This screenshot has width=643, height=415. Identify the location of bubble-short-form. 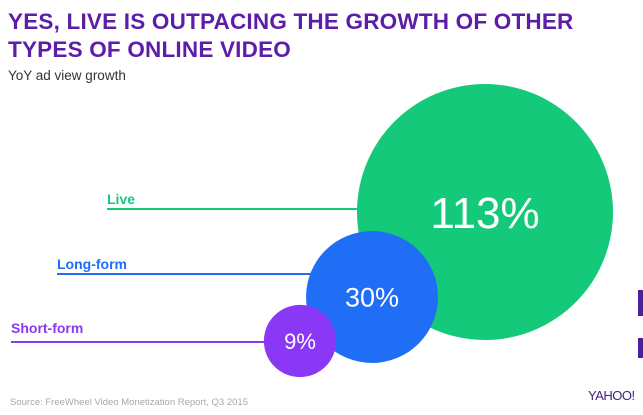
(300, 341).